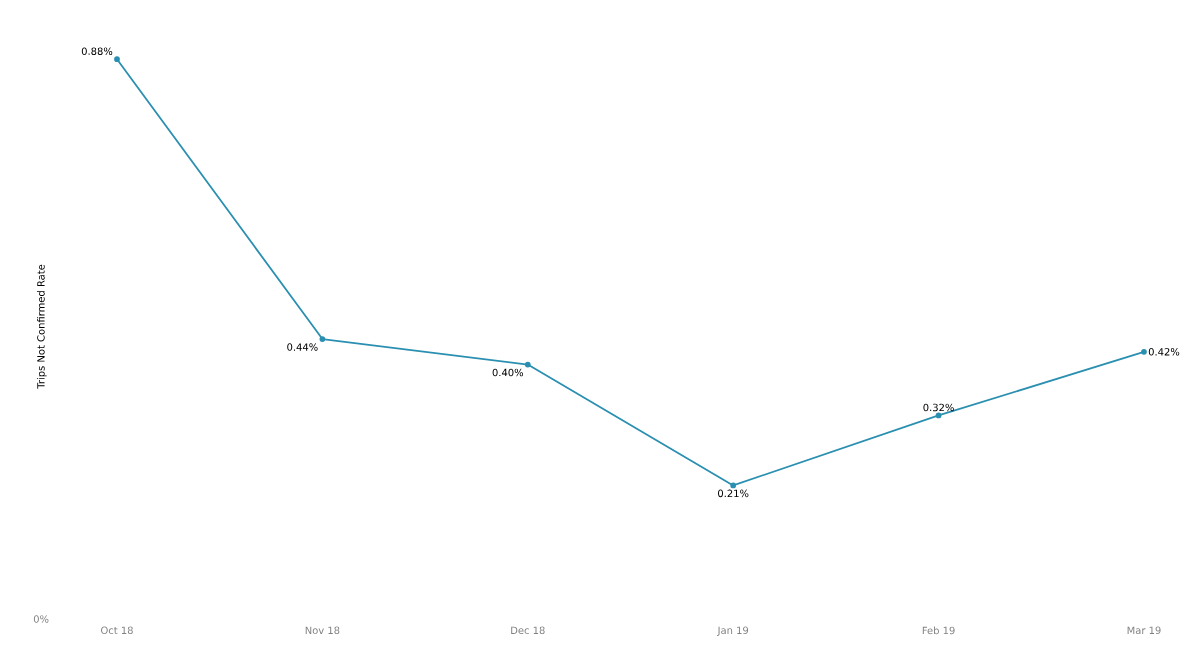 The width and height of the screenshot is (1196, 659). What do you see at coordinates (1164, 352) in the screenshot?
I see `data-label: 0.42%` at bounding box center [1164, 352].